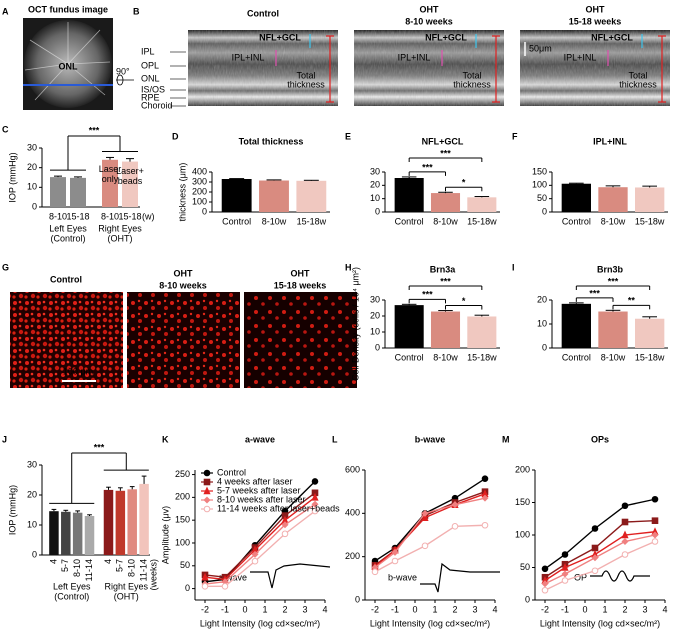  What do you see at coordinates (355, 324) in the screenshot?
I see `y-axis-label: Cell Density (cells / 10⁴ μm²)` at bounding box center [355, 324].